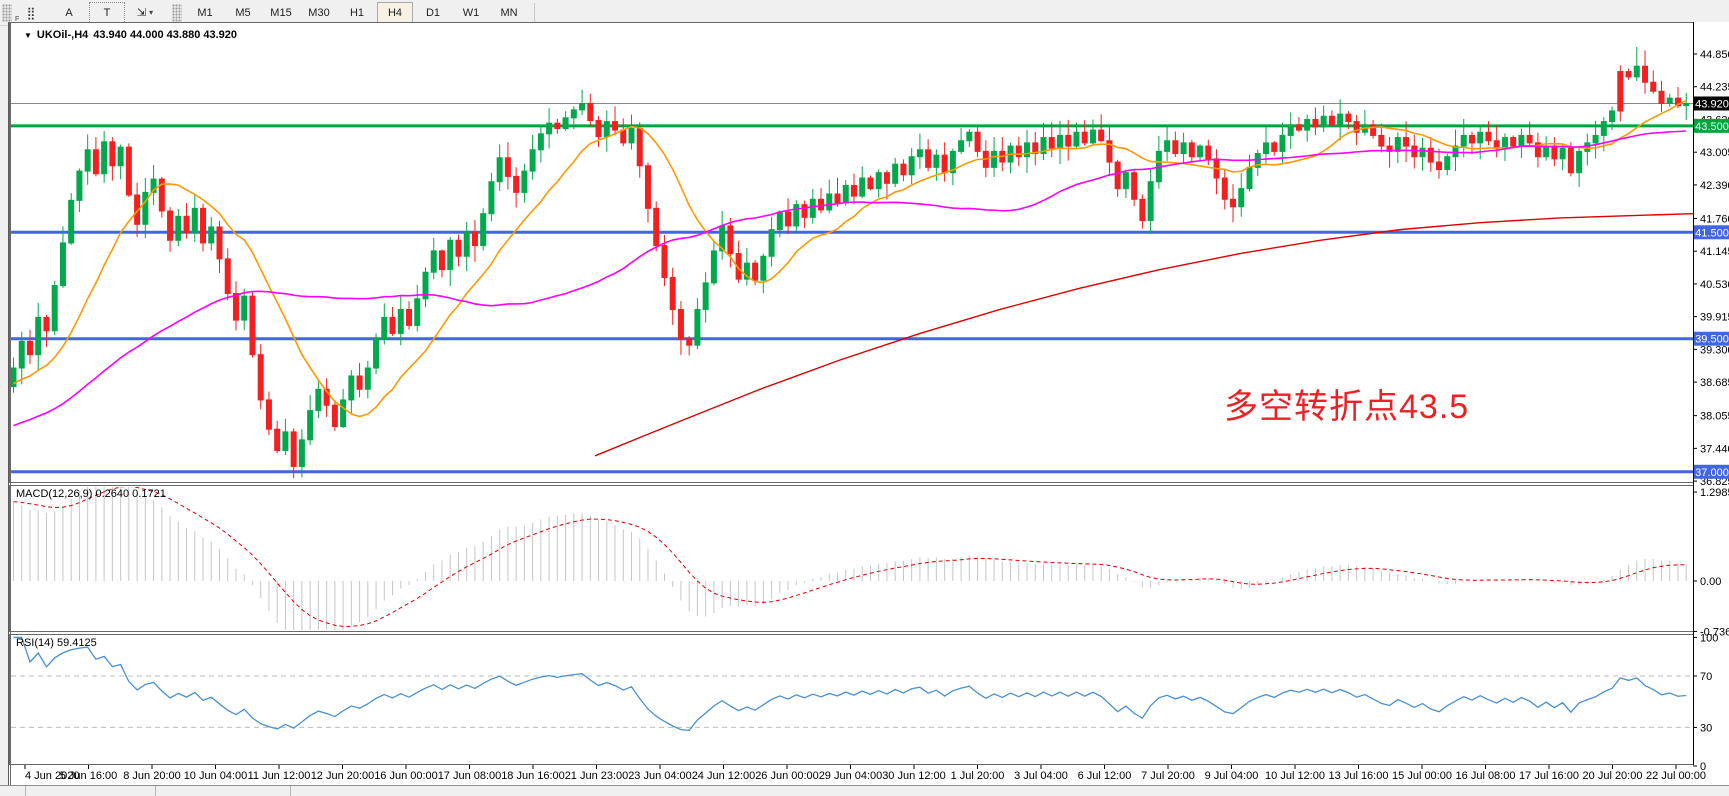  Describe the element at coordinates (597, 776) in the screenshot. I see `time-tick: 21 Jun 23:00` at that location.